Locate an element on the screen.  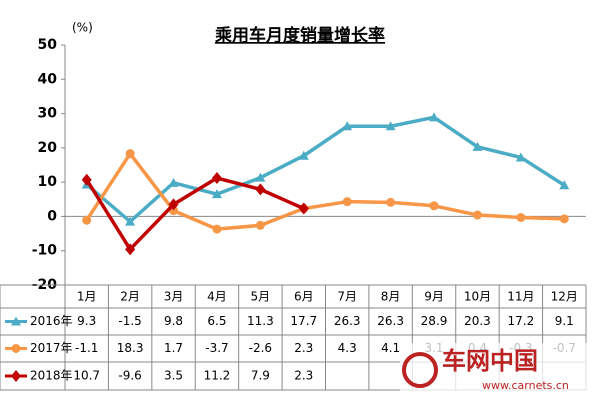
x-tick-label: 5月 is located at coordinates (261, 297).